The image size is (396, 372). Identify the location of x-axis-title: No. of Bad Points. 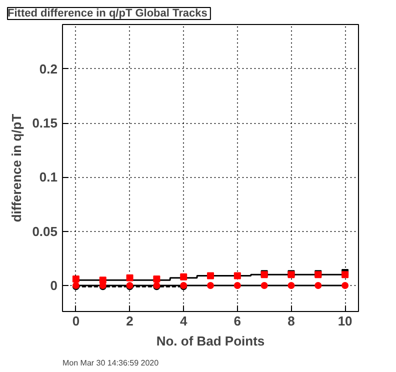
(210, 341).